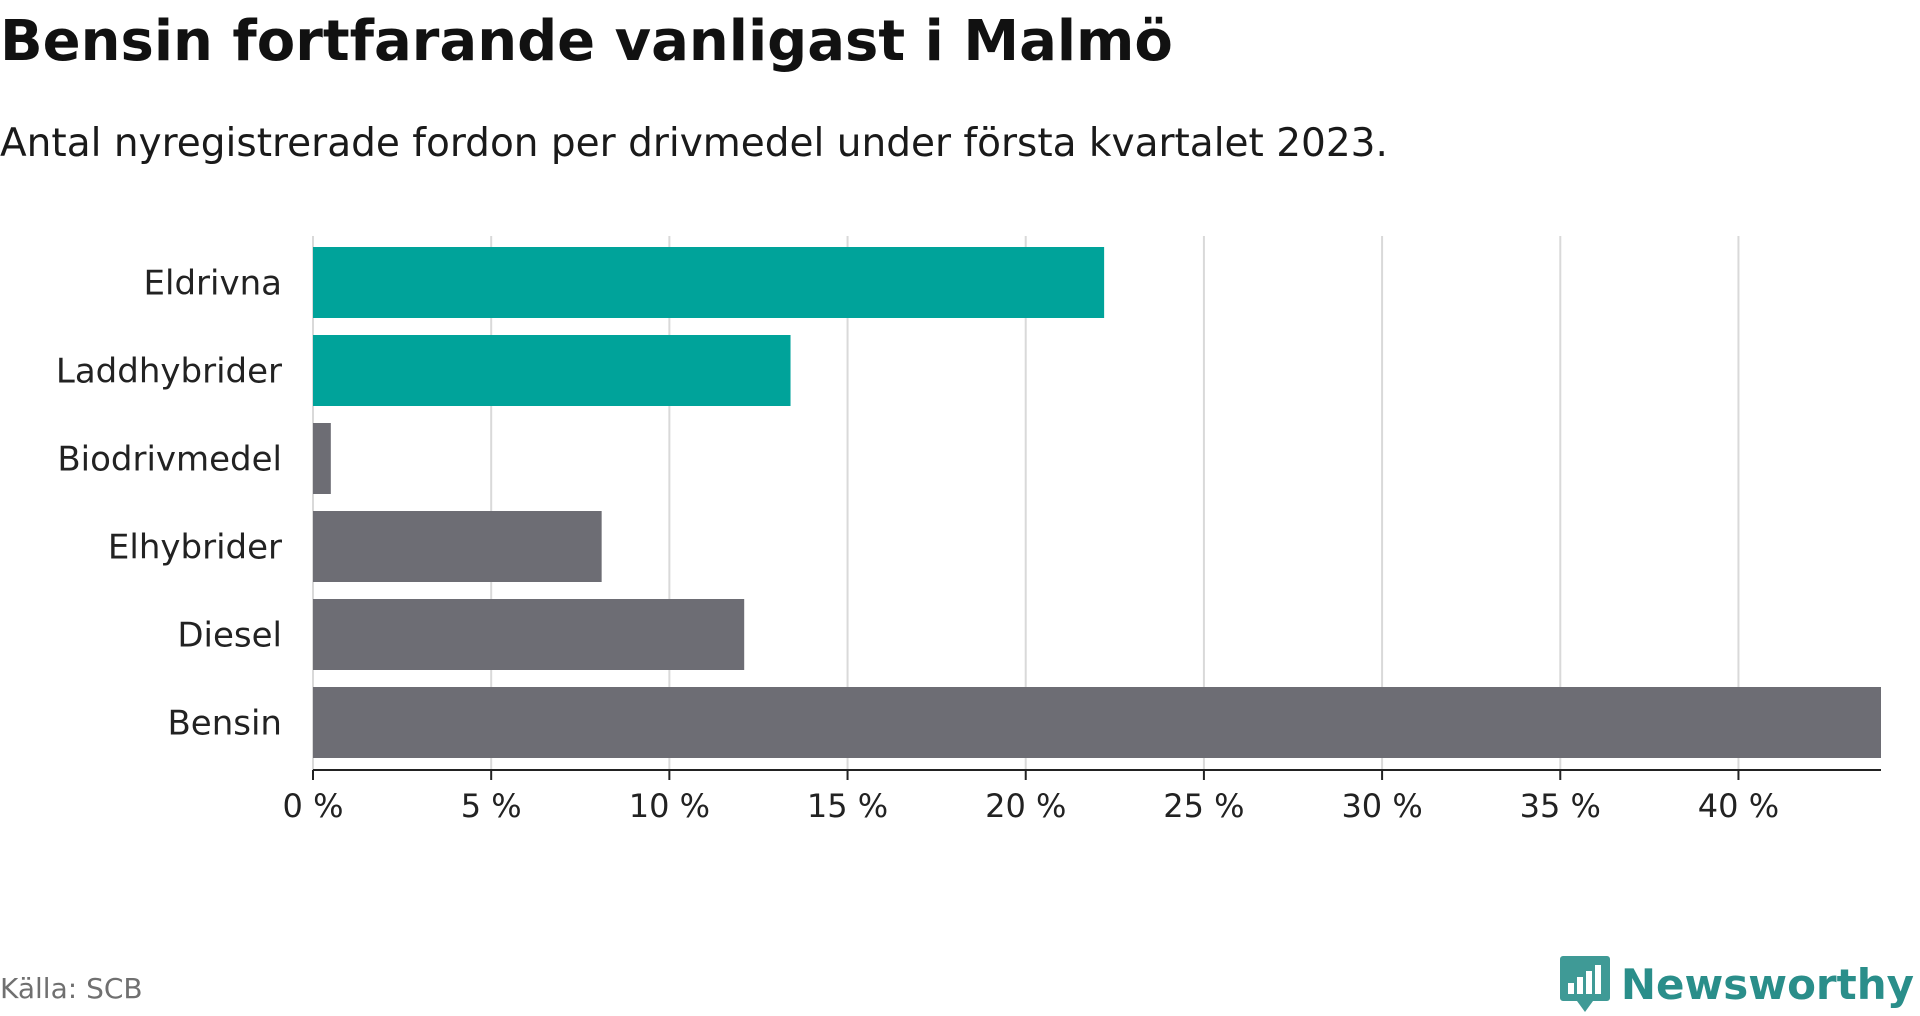 The width and height of the screenshot is (1920, 1016). I want to click on x-tick-label: 35 %, so click(1560, 806).